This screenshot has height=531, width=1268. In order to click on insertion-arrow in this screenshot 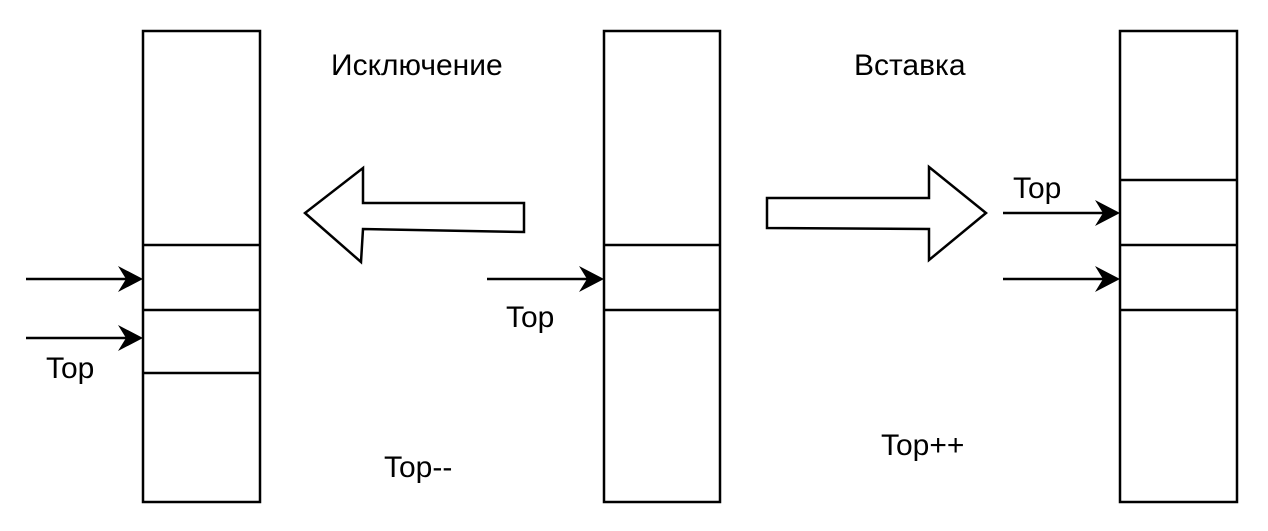, I will do `click(876, 213)`.